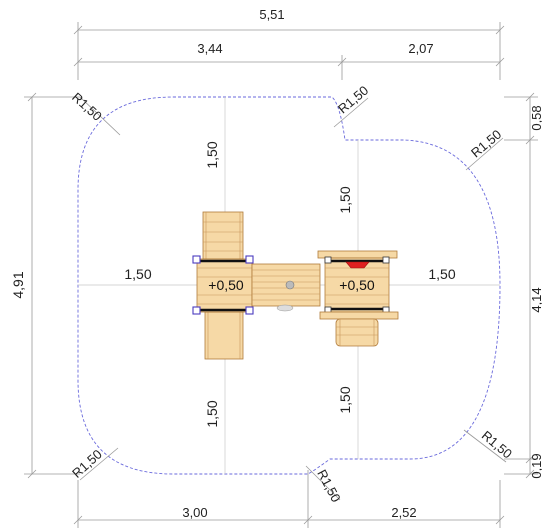  I want to click on bottom-right-width-label: 2,52, so click(403, 512).